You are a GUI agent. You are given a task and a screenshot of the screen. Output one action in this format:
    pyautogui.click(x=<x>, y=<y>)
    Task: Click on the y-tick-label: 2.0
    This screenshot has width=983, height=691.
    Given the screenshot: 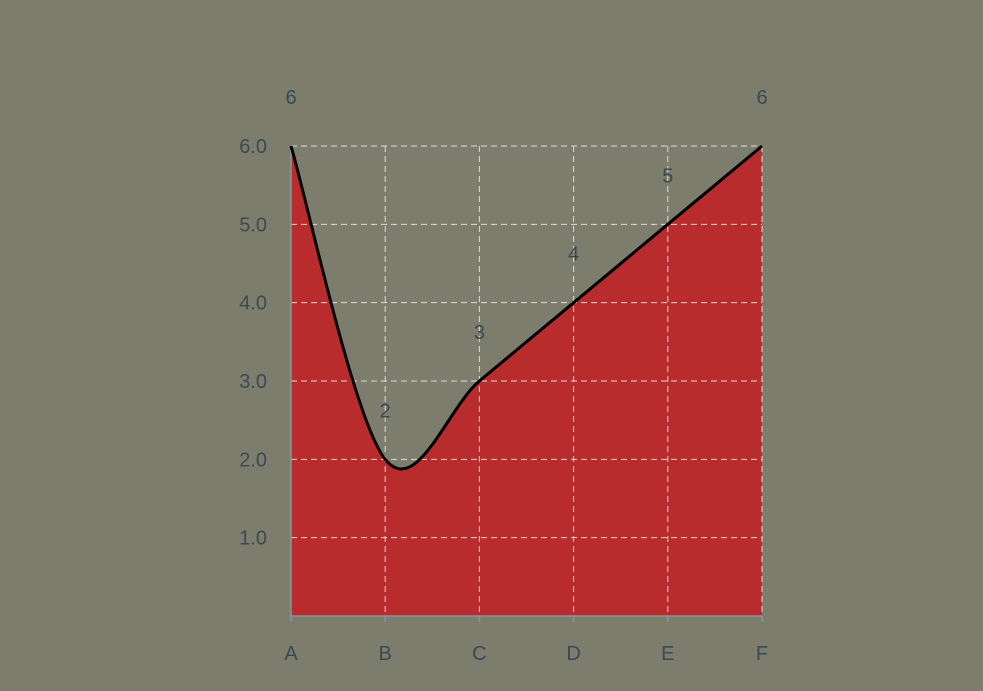 What is the action you would take?
    pyautogui.click(x=253, y=460)
    